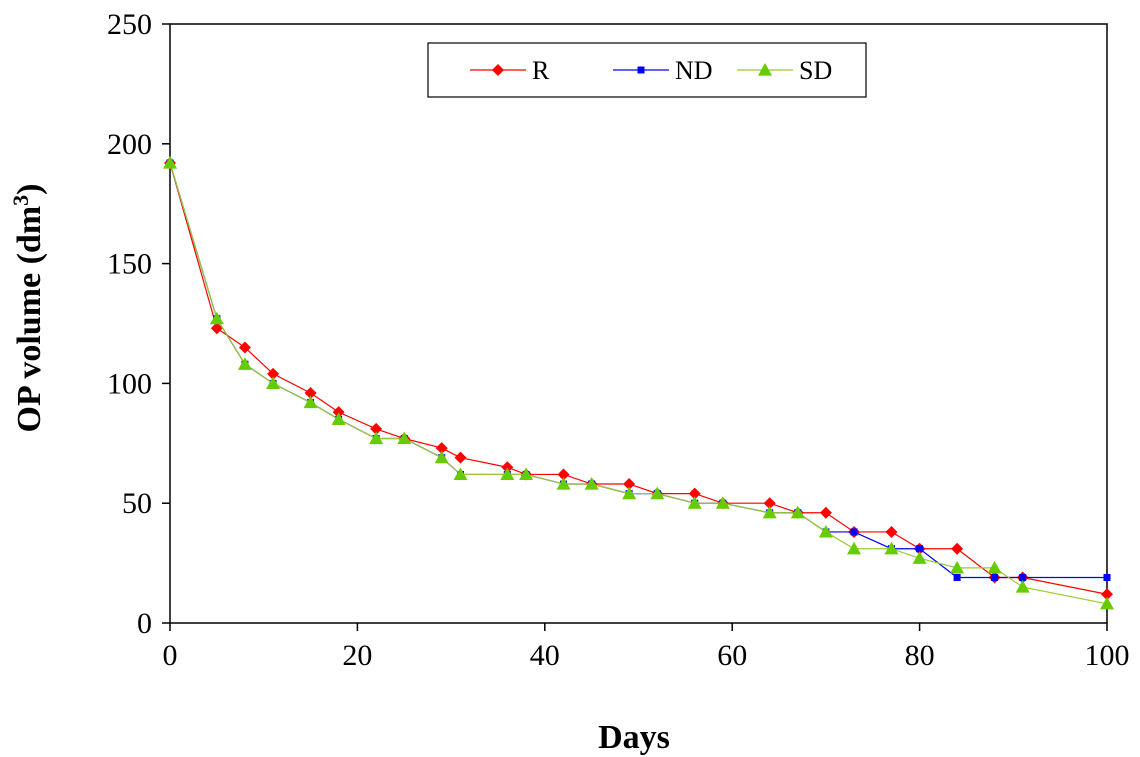 This screenshot has width=1140, height=757. I want to click on y-tick-label: 100, so click(129, 383).